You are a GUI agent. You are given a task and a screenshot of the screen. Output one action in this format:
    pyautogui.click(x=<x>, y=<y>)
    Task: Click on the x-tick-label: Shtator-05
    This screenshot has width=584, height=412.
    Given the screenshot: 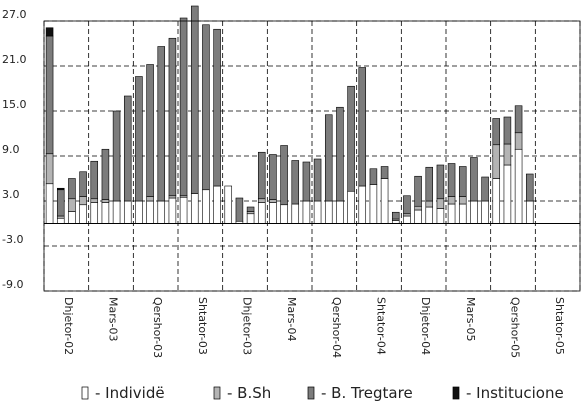 What is the action you would take?
    pyautogui.click(x=559, y=326)
    